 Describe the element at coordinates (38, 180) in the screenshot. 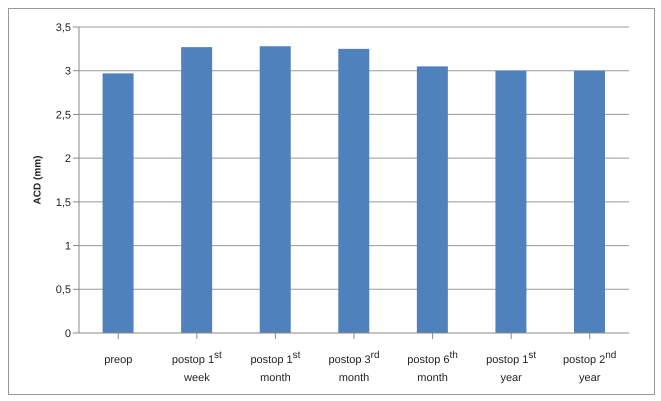

I see `y-axis-title: ACD (mm)` at that location.